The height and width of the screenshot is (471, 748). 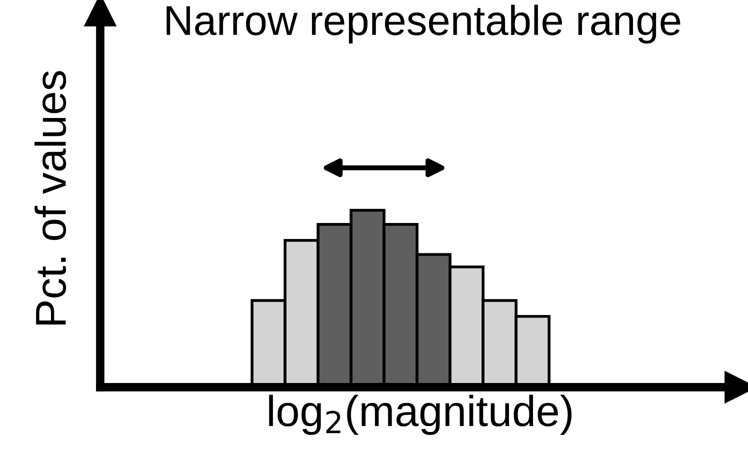 What do you see at coordinates (423, 24) in the screenshot?
I see `chart-title: Narrow representable range` at bounding box center [423, 24].